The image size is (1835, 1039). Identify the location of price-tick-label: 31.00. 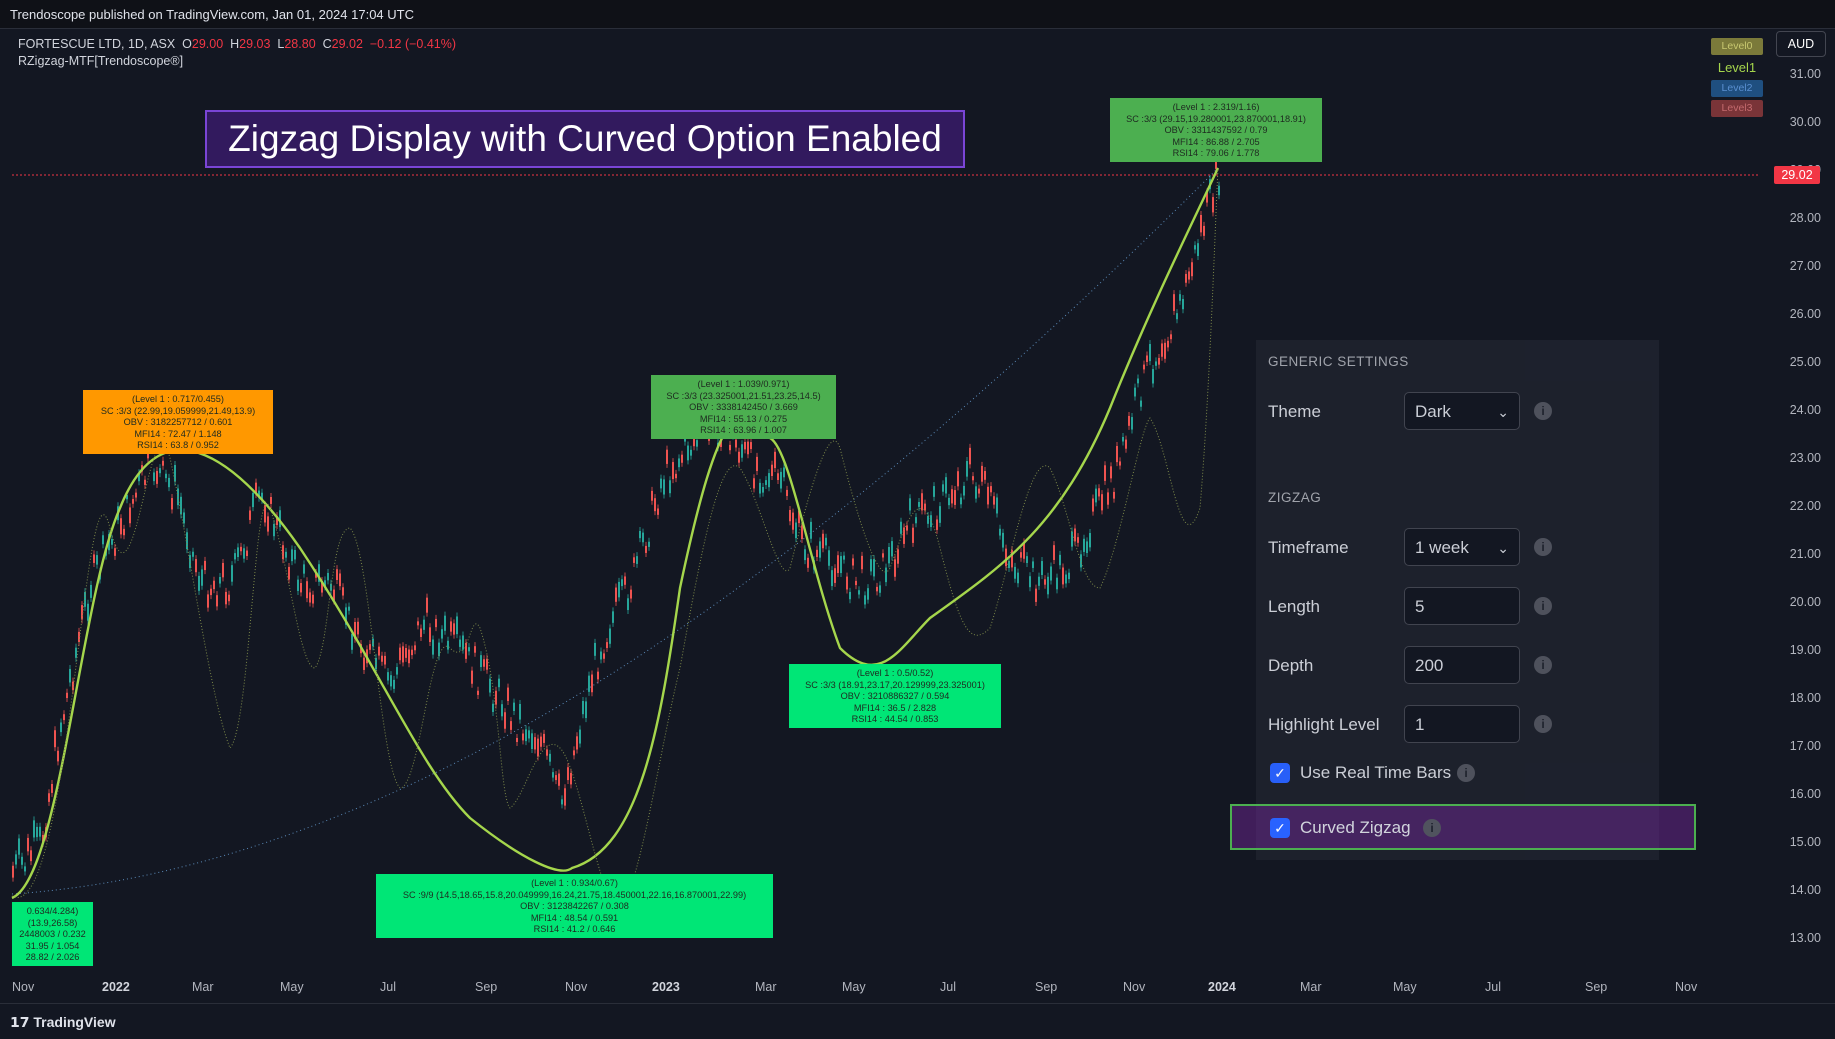
(1805, 74).